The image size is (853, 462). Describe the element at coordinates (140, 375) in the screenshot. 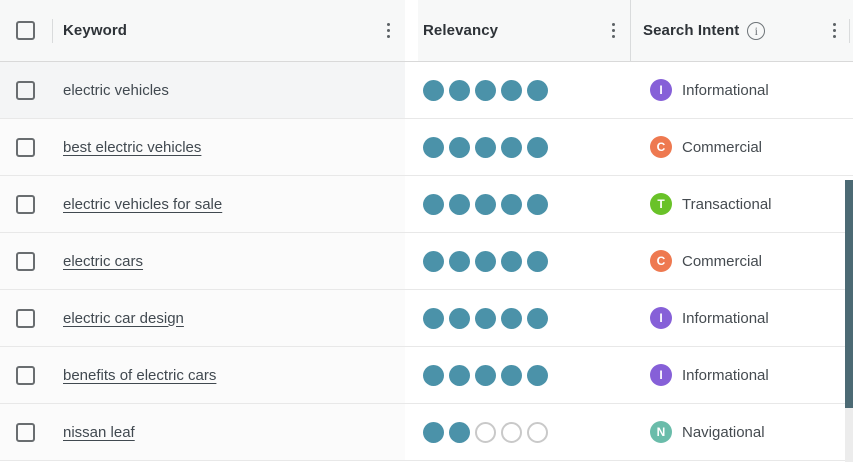

I see `keyword-link: benefits of electric cars` at that location.